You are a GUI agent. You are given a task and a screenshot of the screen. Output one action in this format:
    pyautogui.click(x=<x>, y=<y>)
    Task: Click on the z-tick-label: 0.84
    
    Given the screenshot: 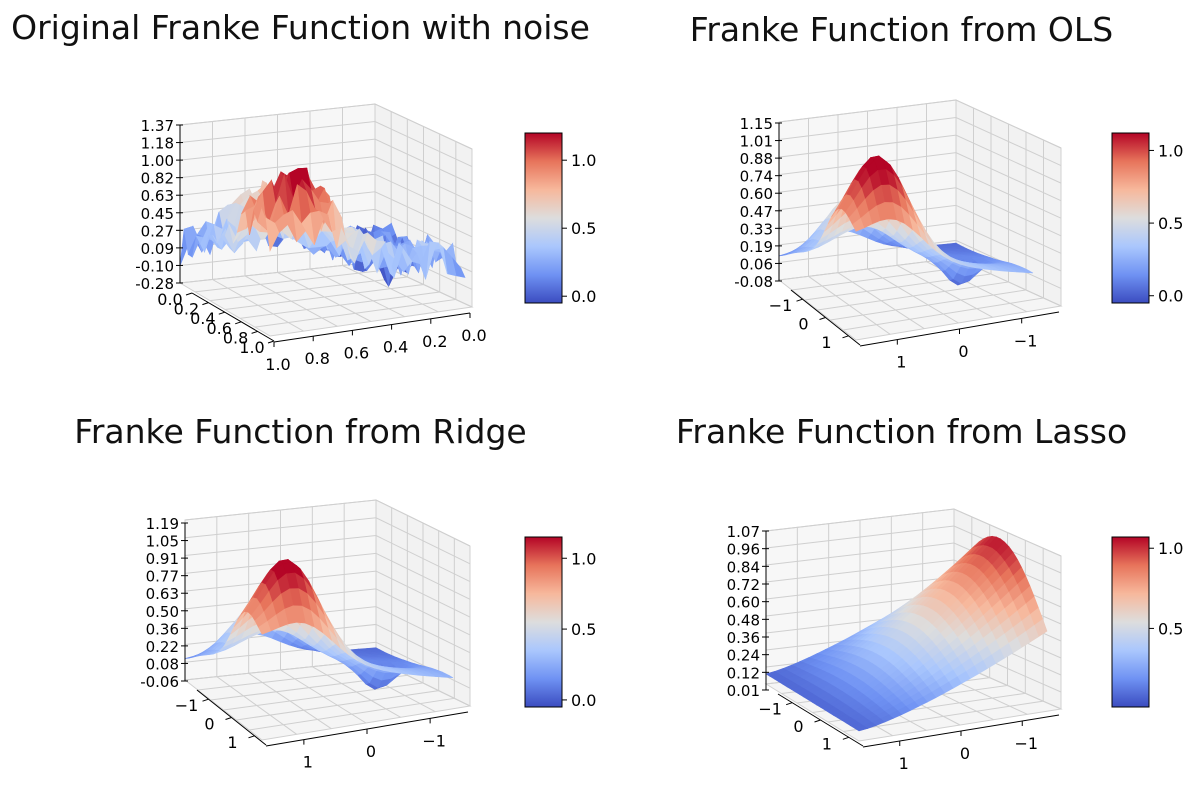 What is the action you would take?
    pyautogui.click(x=743, y=567)
    